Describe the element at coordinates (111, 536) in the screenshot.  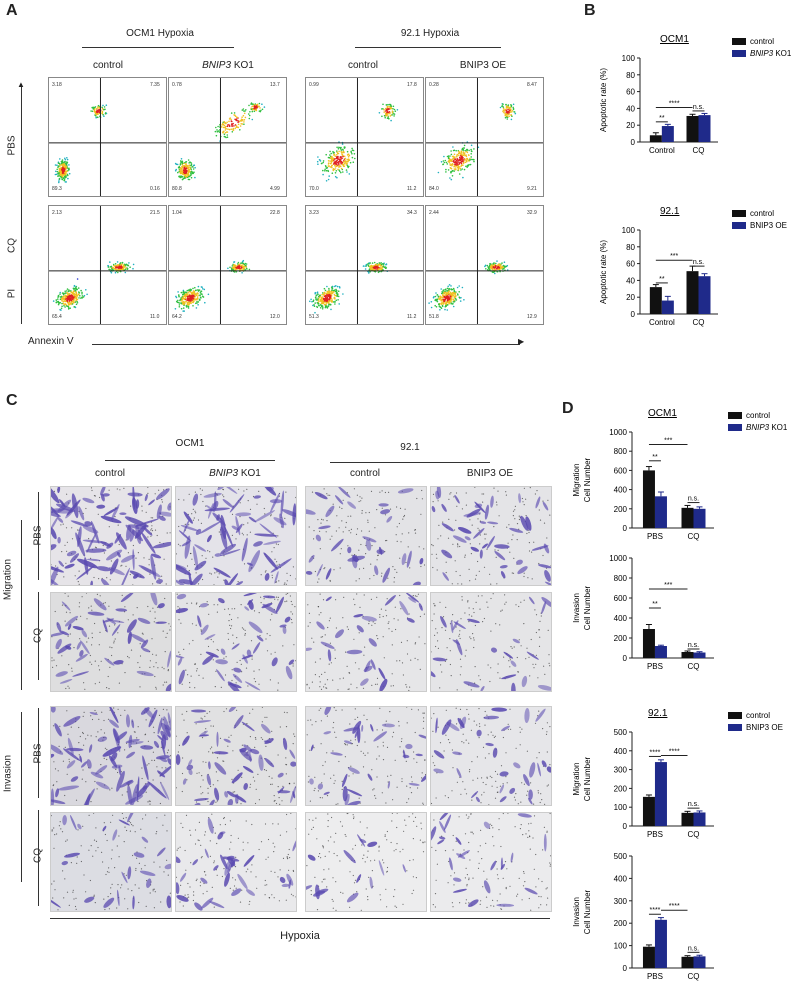
I see `micrograph-svg` at that location.